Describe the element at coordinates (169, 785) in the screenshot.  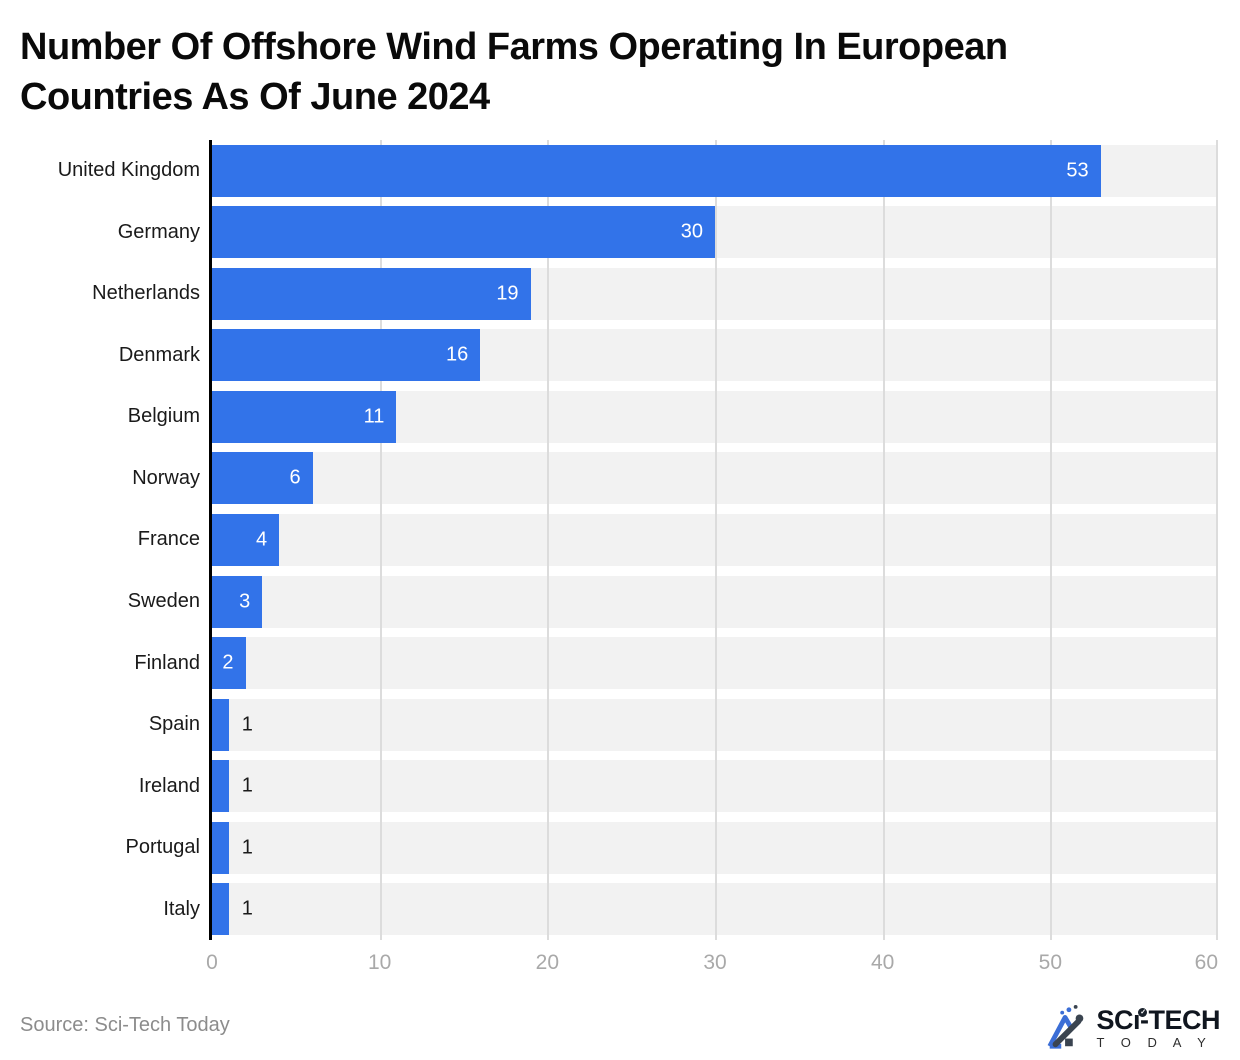
I see `category-label: Ireland` at that location.